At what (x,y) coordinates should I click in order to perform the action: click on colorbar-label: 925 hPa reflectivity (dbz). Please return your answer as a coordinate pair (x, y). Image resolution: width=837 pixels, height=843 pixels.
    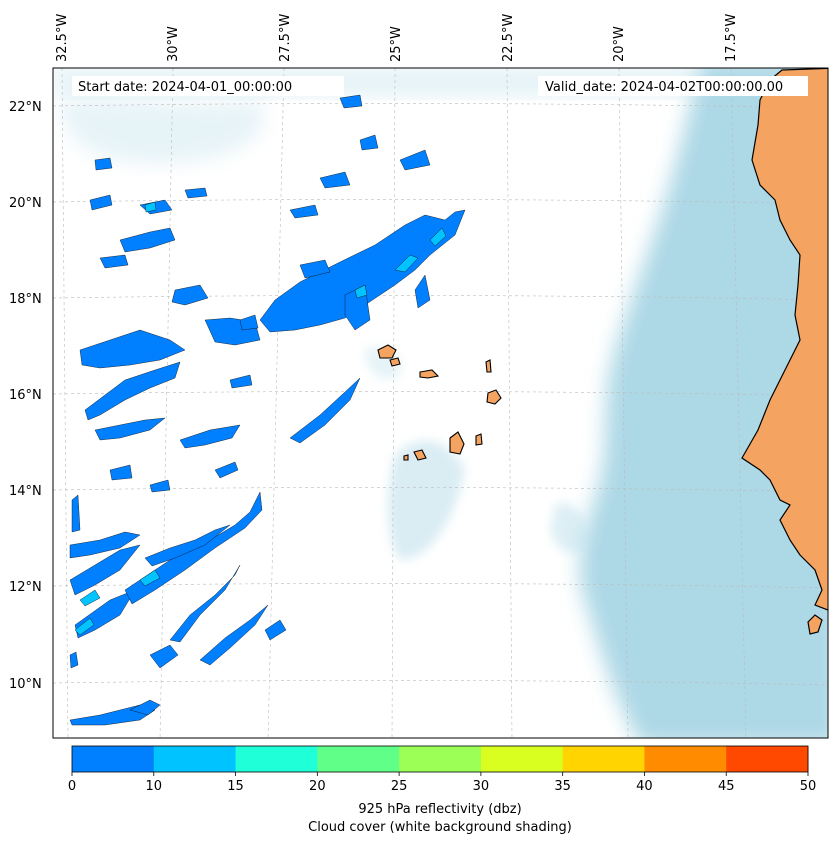
    Looking at the image, I should click on (439, 809).